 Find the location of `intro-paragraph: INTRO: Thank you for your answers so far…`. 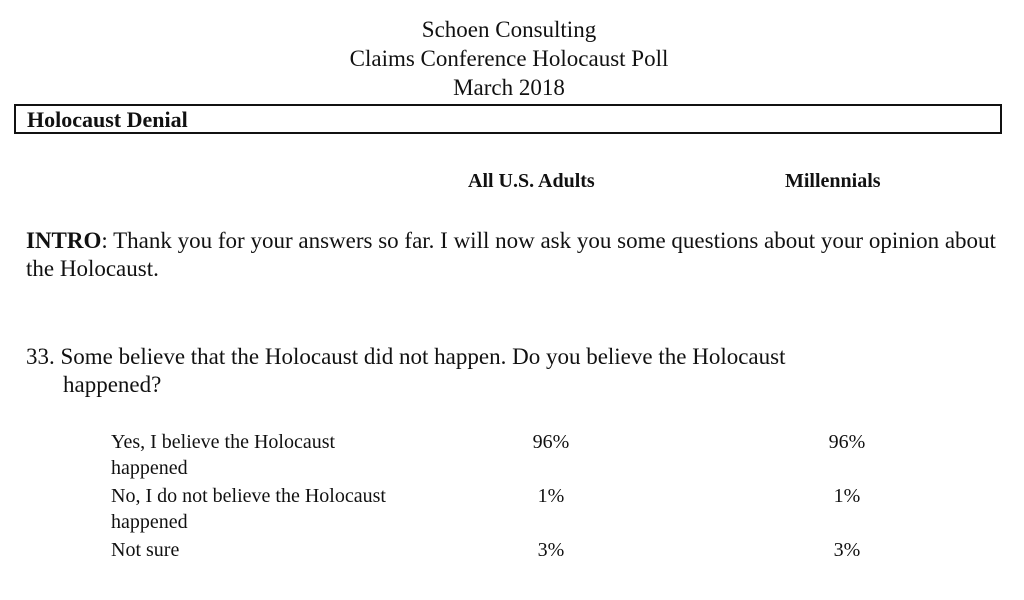

intro-paragraph: INTRO: Thank you for your answers so far… is located at coordinates (511, 255).